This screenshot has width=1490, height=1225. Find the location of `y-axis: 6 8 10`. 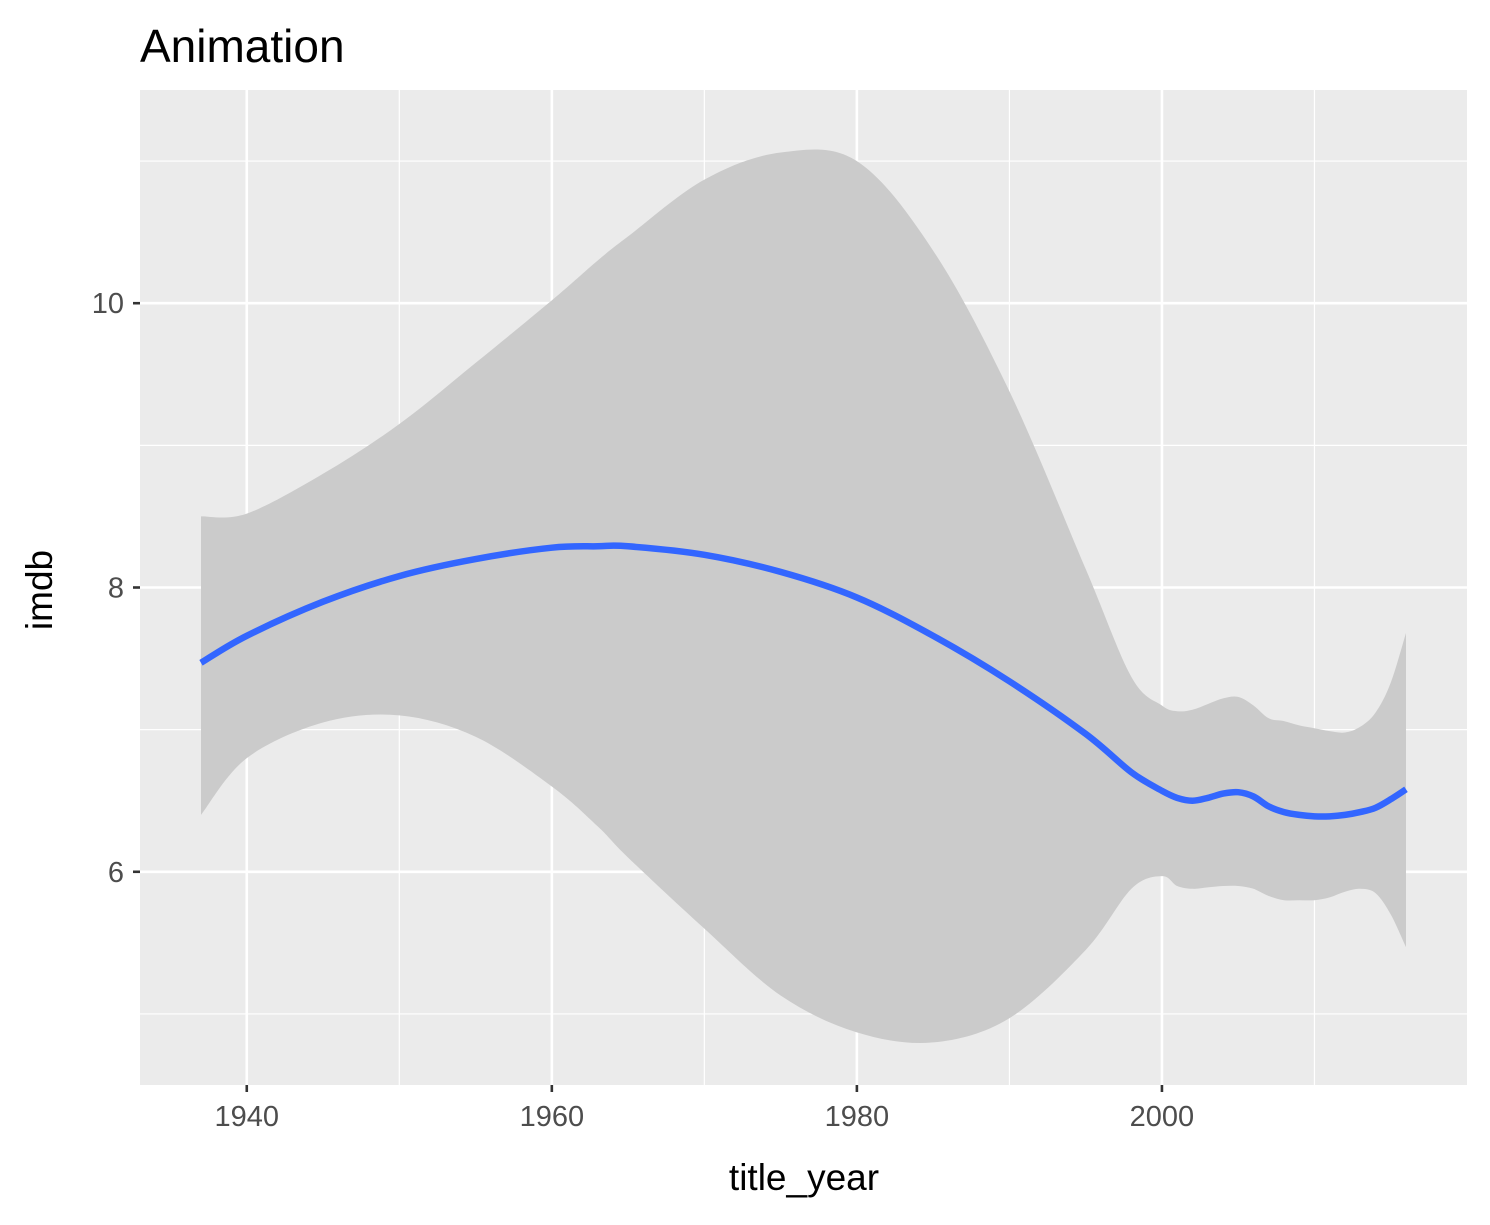

y-axis: 6 8 10 is located at coordinates (116, 588).